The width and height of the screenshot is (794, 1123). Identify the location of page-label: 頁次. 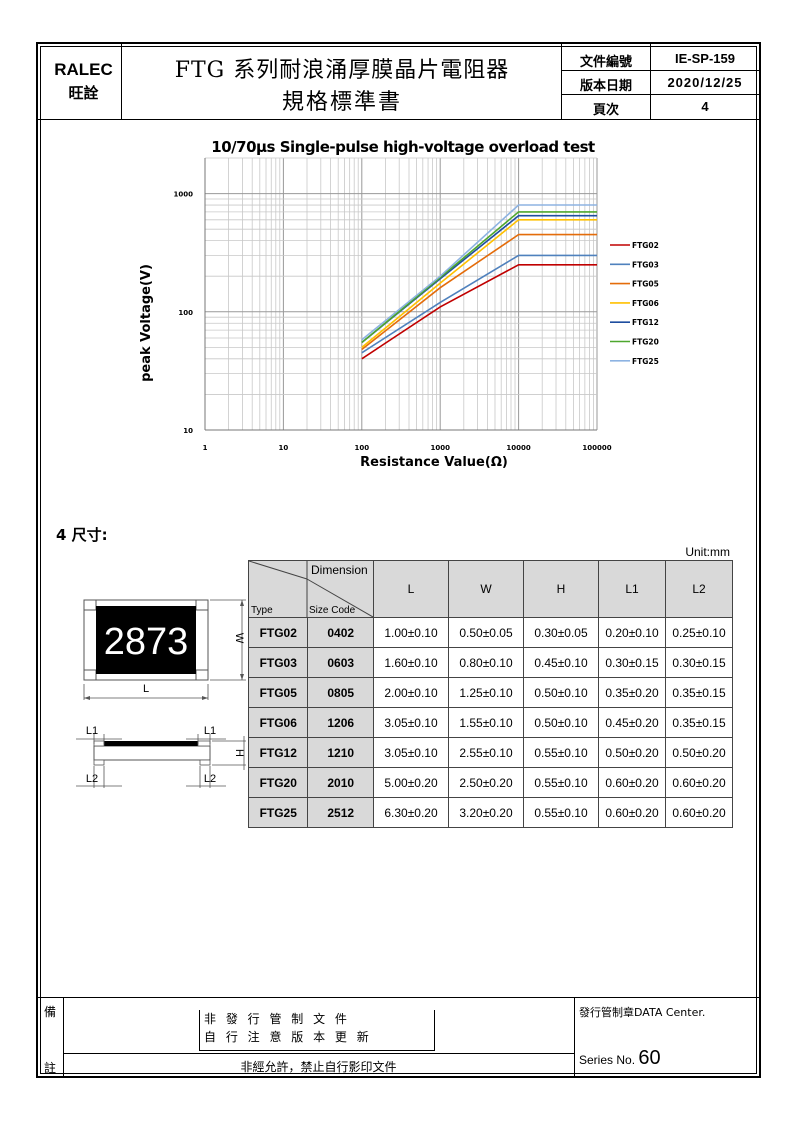
(605, 110).